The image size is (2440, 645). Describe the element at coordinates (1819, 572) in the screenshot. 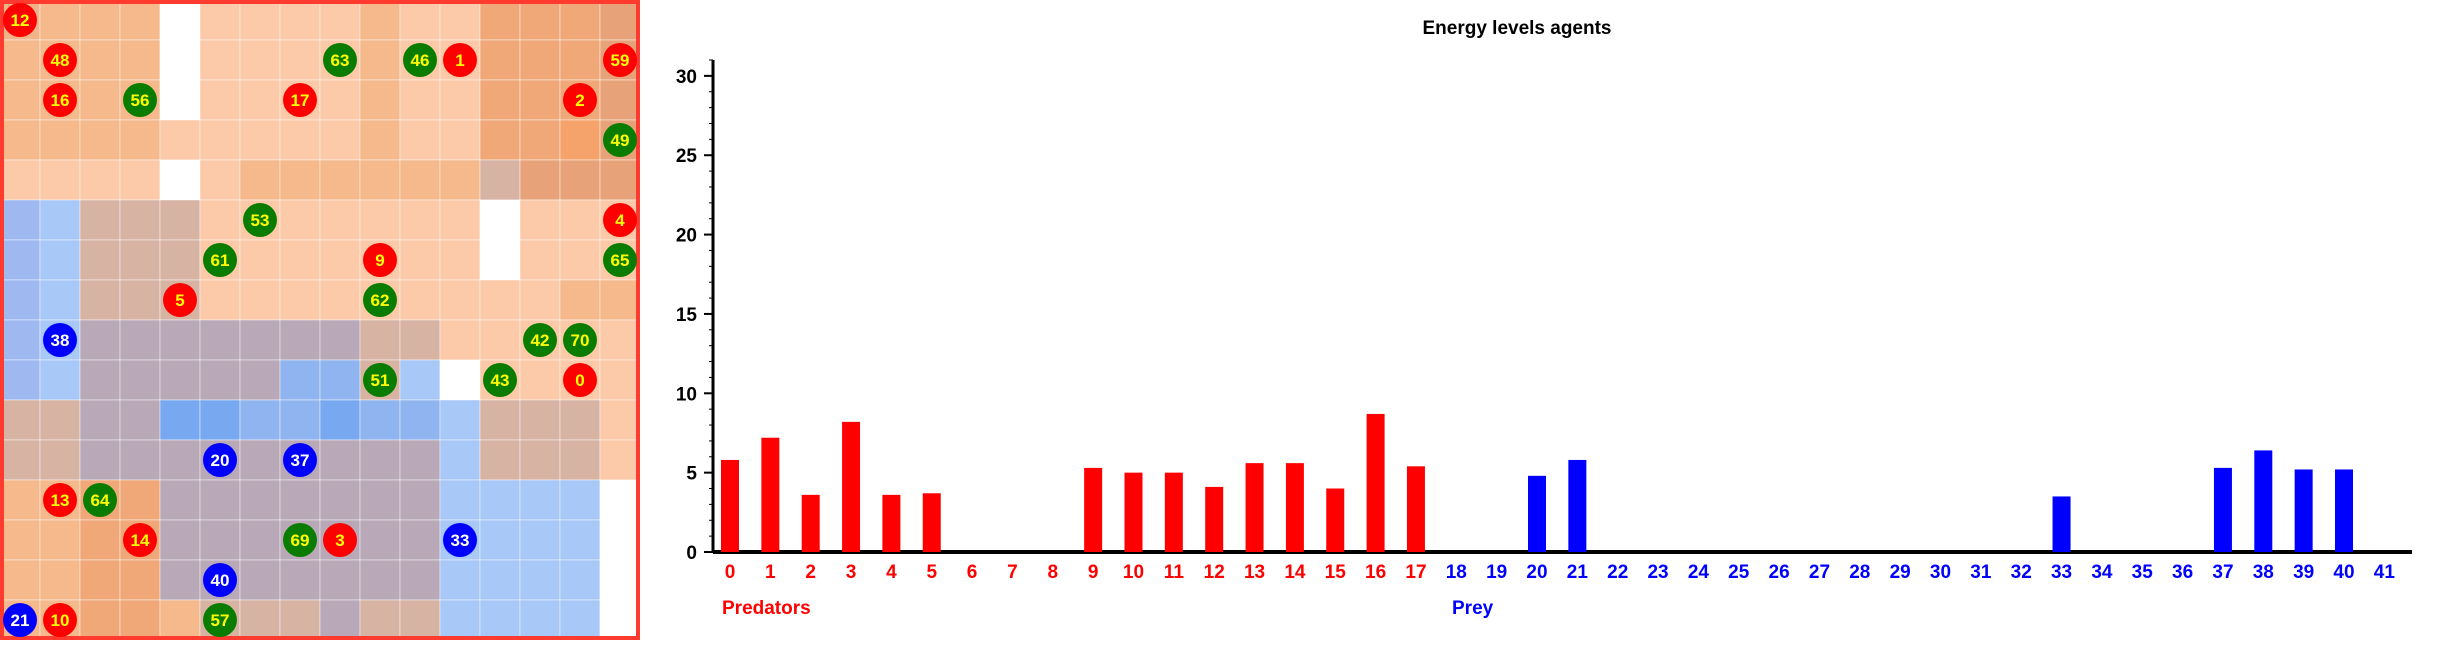

I see `x-tick-label: 27` at that location.